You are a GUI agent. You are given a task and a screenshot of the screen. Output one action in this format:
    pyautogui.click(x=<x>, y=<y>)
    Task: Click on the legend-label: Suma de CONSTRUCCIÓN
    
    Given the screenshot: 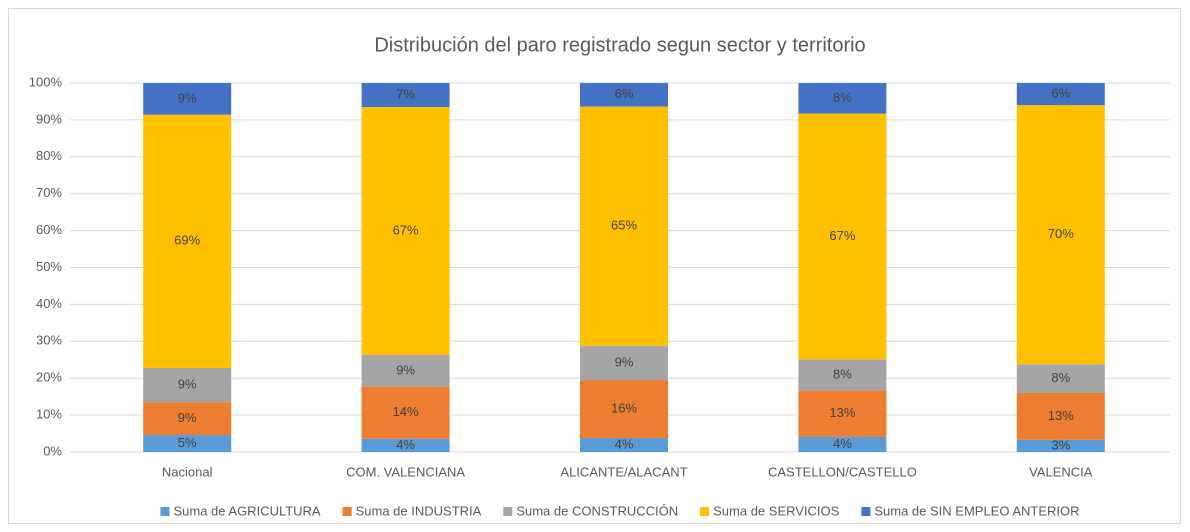 What is the action you would take?
    pyautogui.click(x=597, y=510)
    